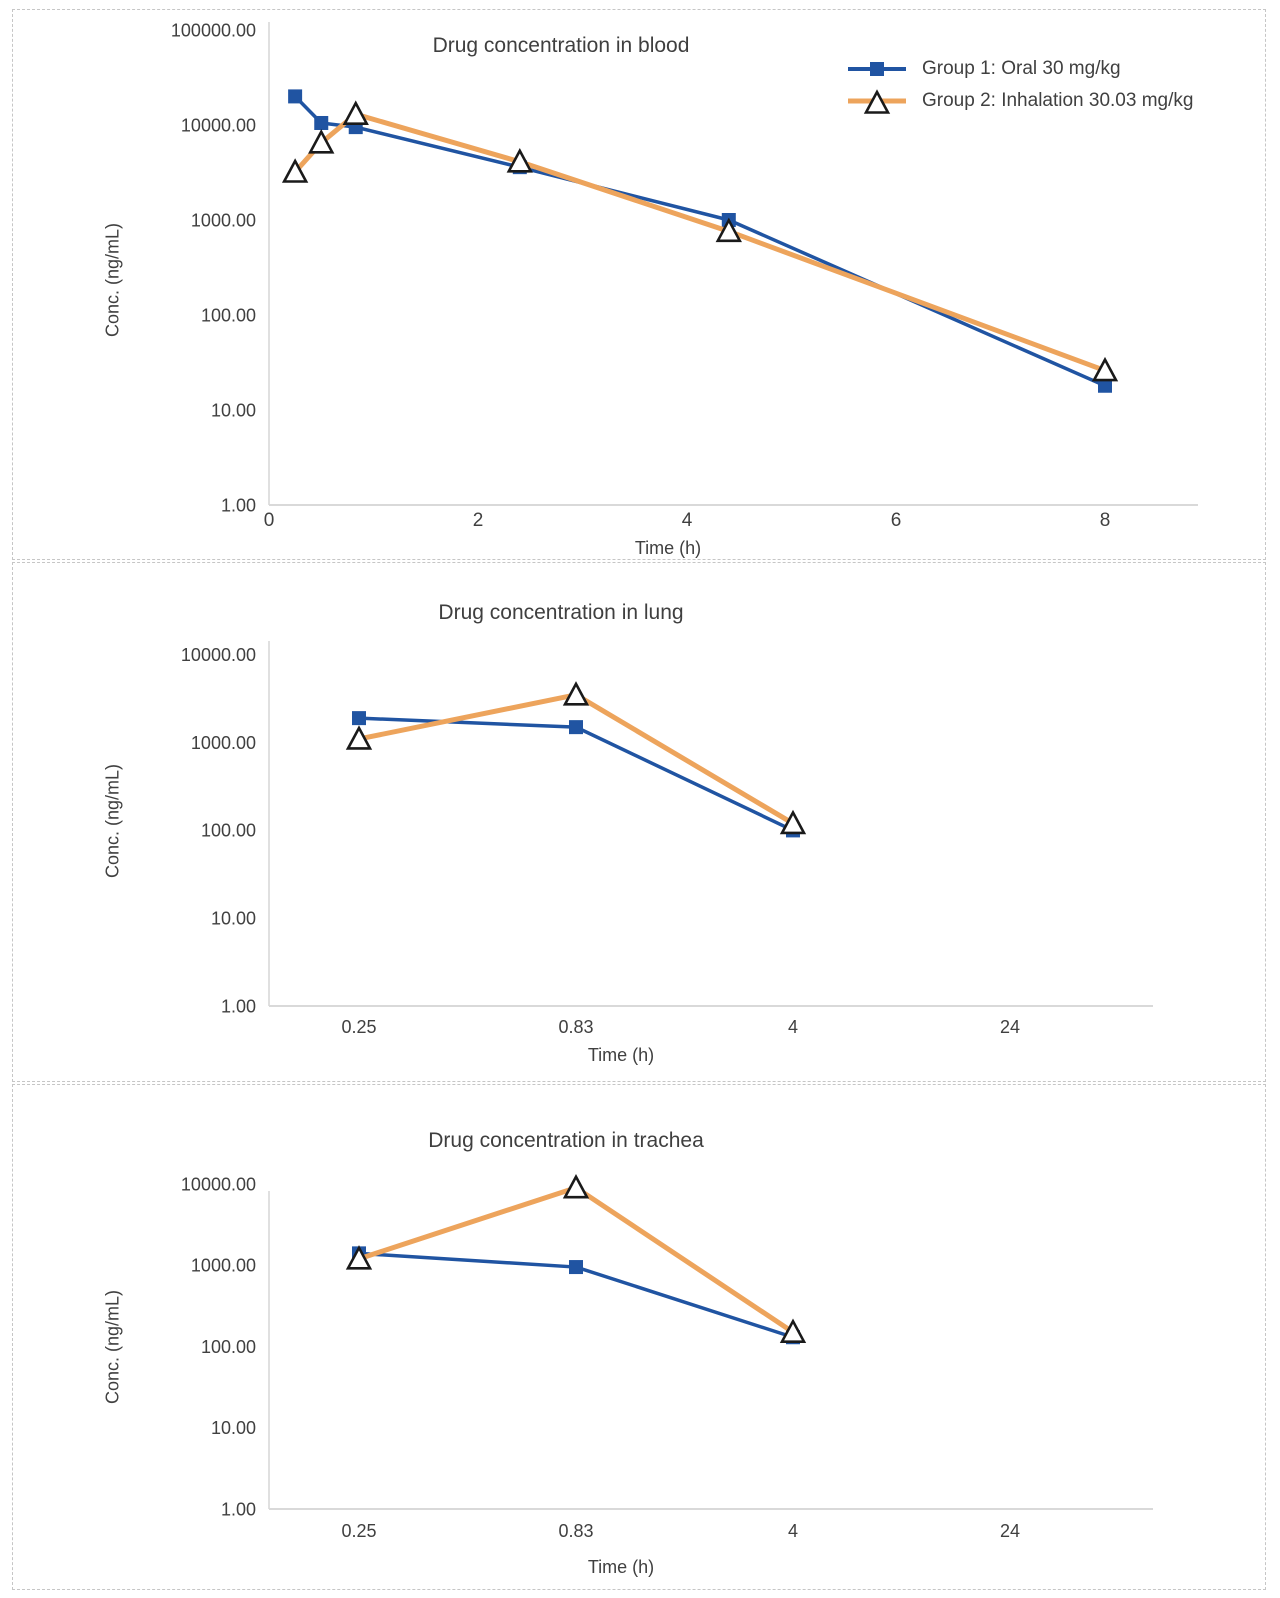 This screenshot has width=1280, height=1598. What do you see at coordinates (1058, 100) in the screenshot?
I see `legend-label: Group 2: Inhalation 30.03 mg/kg` at bounding box center [1058, 100].